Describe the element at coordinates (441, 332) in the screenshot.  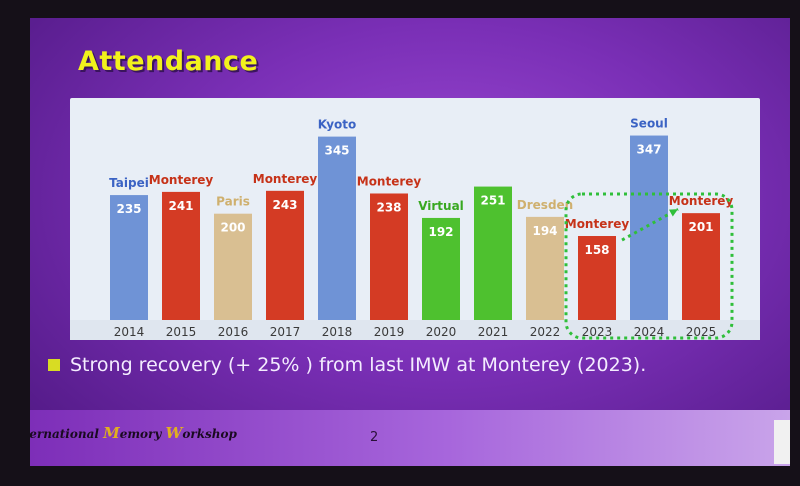
I see `x-tick-2020: 2020` at that location.